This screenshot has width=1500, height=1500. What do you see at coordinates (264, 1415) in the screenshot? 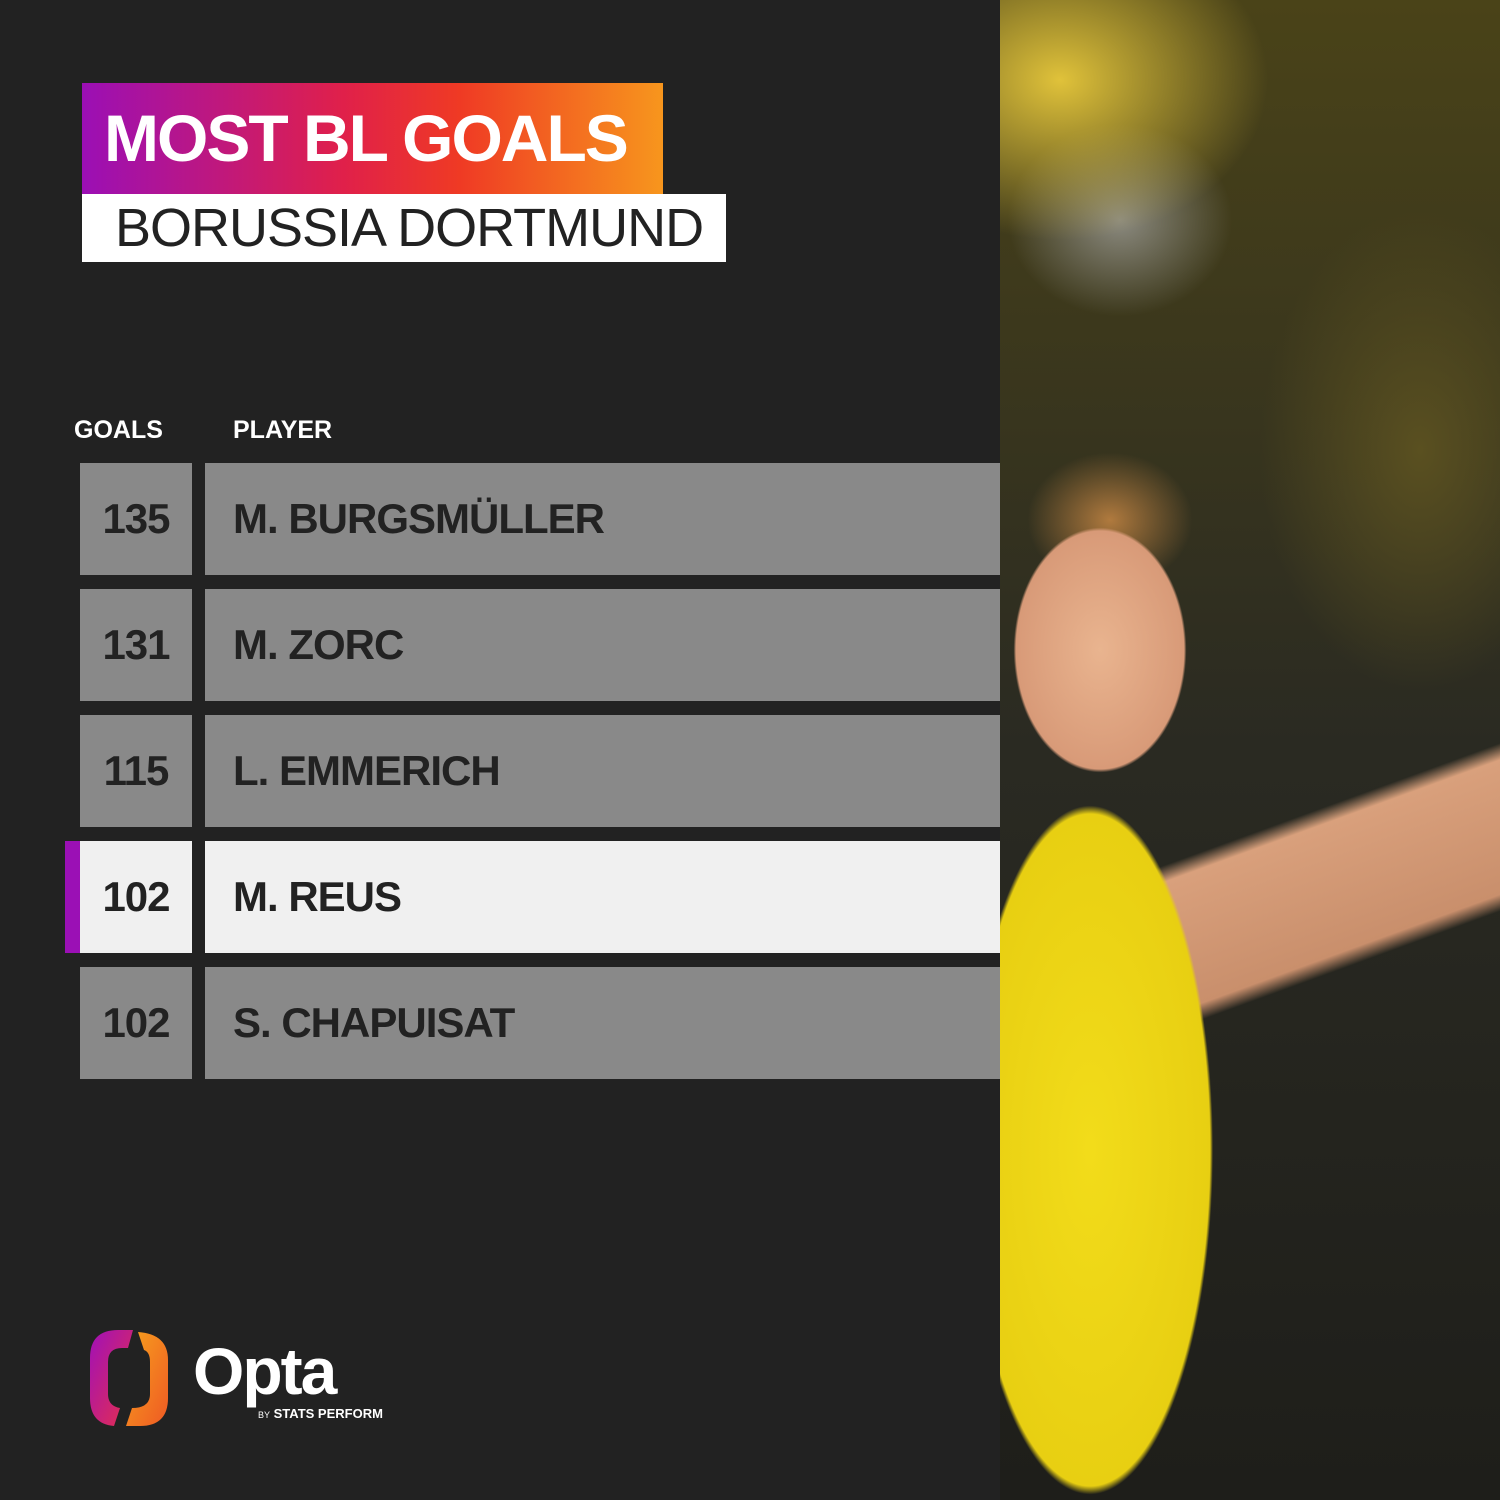
I see `opta-tagline-by: BY` at bounding box center [264, 1415].